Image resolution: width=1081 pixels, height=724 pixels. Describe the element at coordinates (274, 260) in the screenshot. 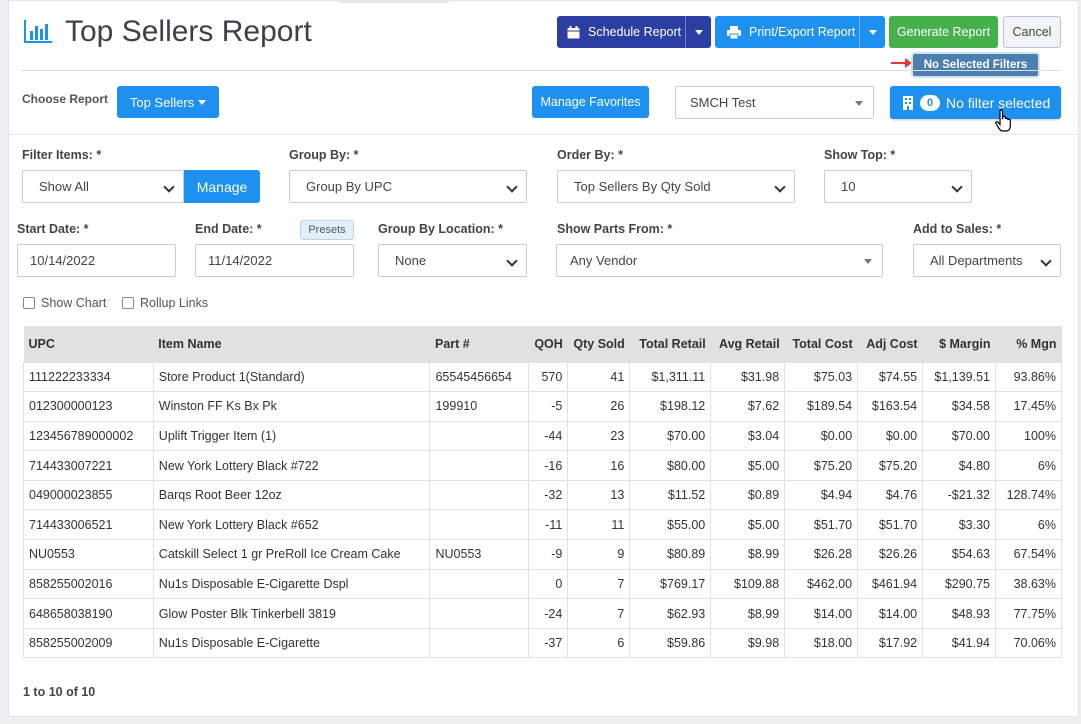

I see `end-date-input: 11/14/2022` at that location.